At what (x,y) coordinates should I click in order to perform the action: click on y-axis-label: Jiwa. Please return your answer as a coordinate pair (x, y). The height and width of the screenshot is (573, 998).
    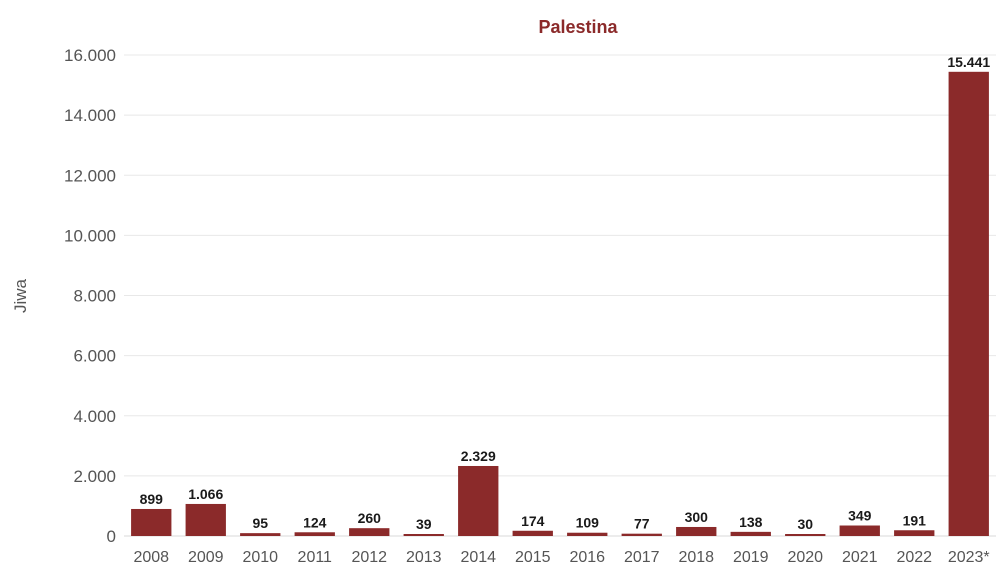
    Looking at the image, I should click on (20, 295).